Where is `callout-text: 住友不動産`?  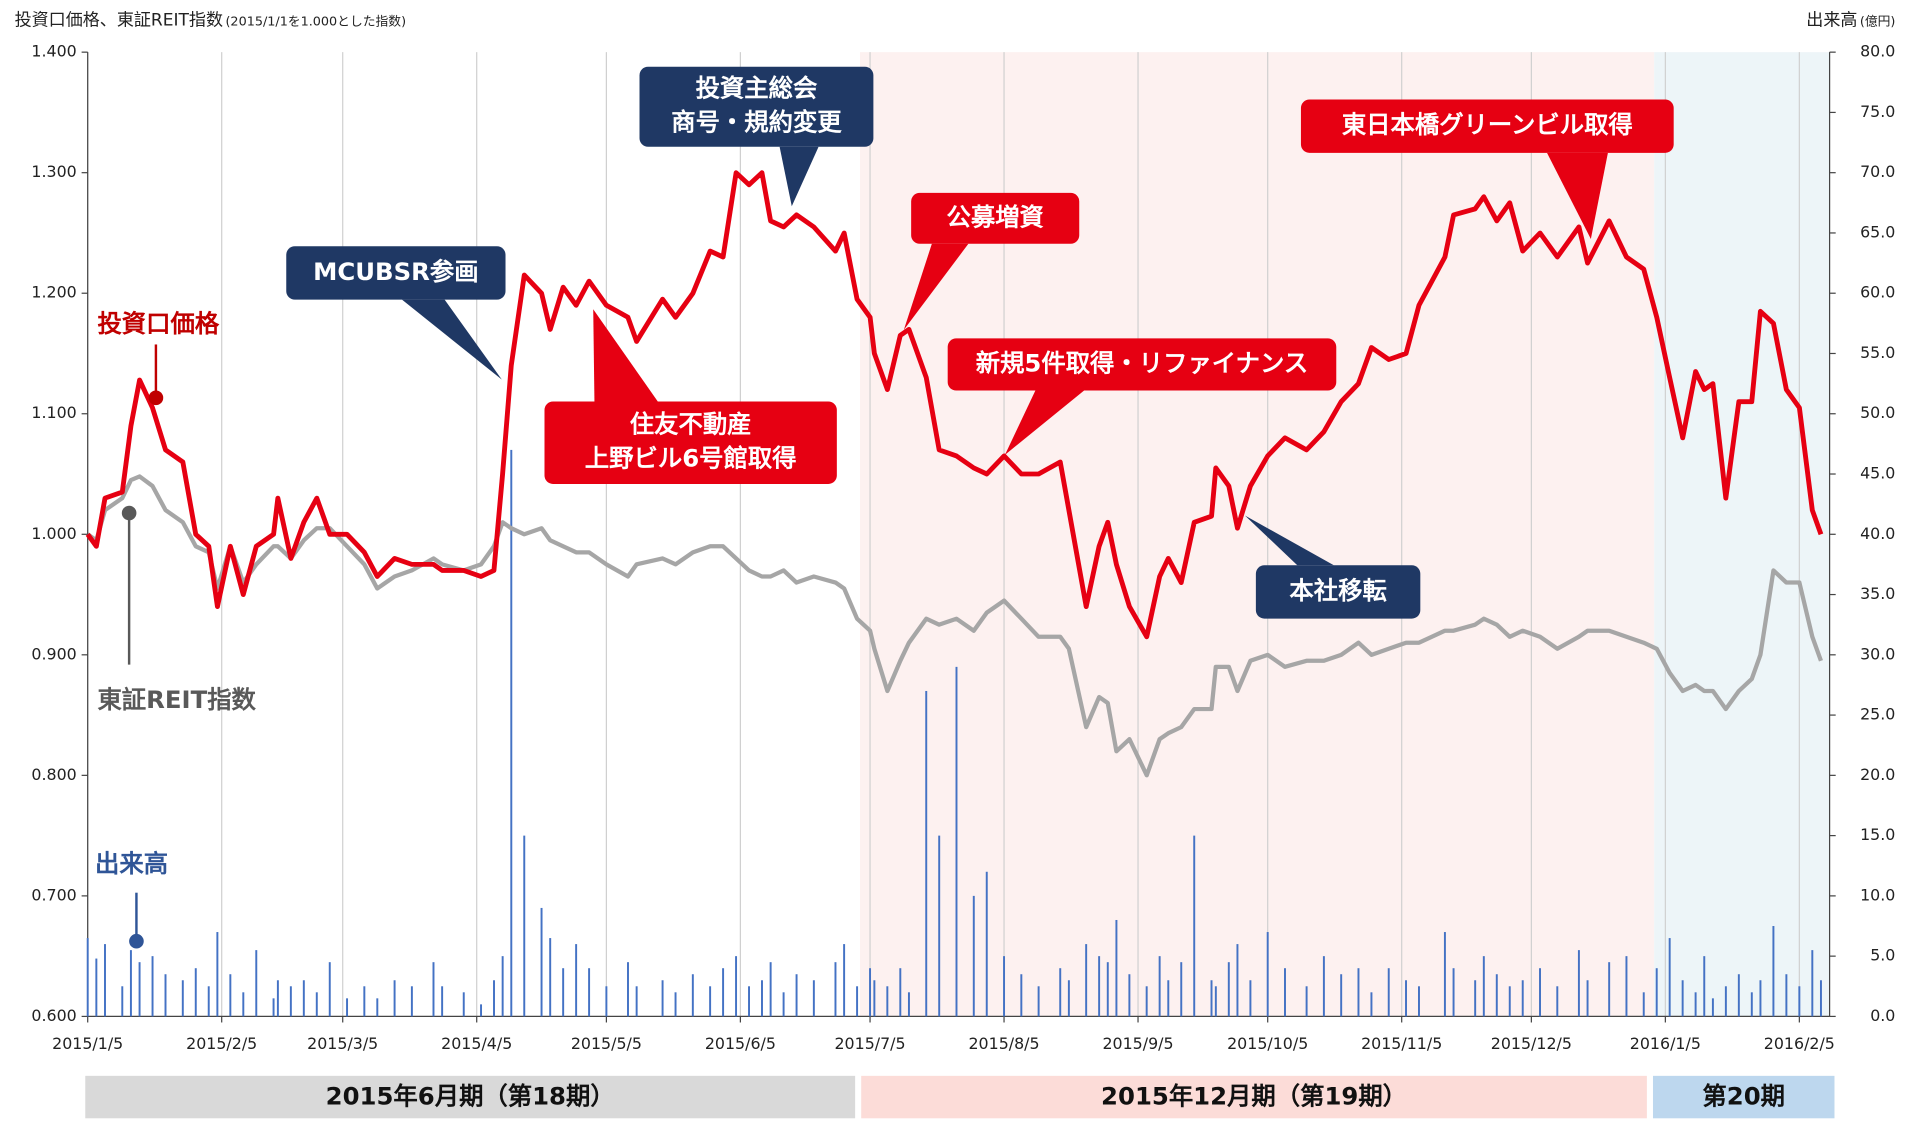
callout-text: 住友不動産 is located at coordinates (691, 424).